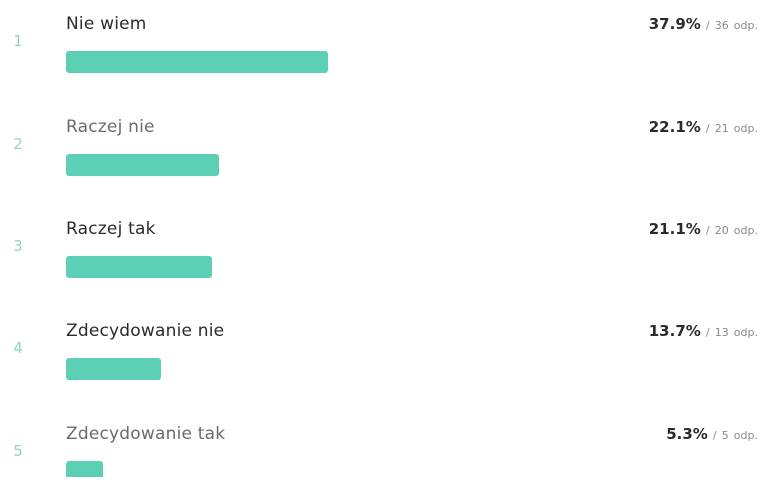 Image resolution: width=763 pixels, height=504 pixels. I want to click on answer-percent: 5.3%, so click(687, 434).